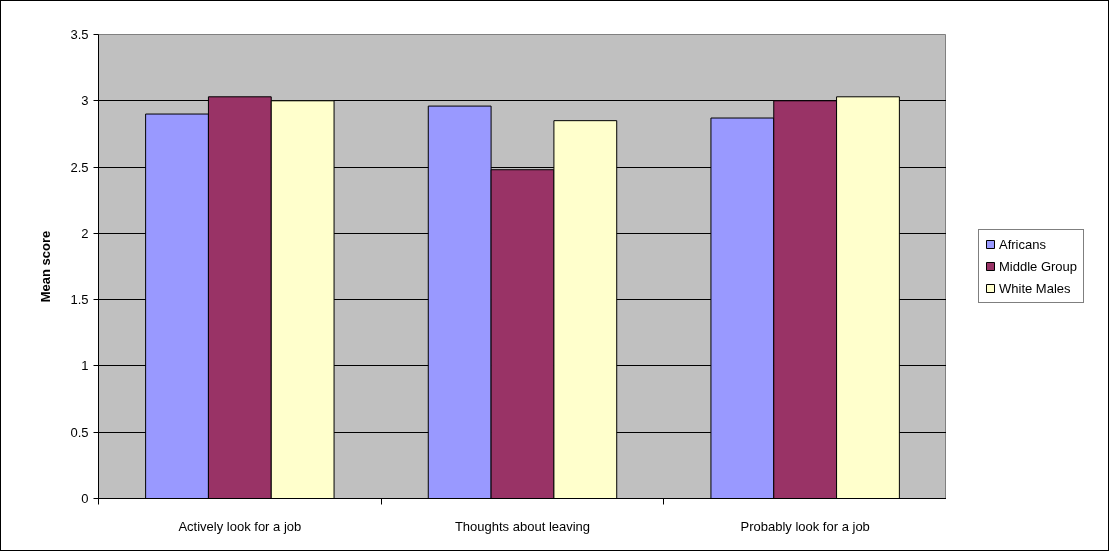 This screenshot has width=1109, height=551. Describe the element at coordinates (1022, 244) in the screenshot. I see `legend-label: Africans` at that location.